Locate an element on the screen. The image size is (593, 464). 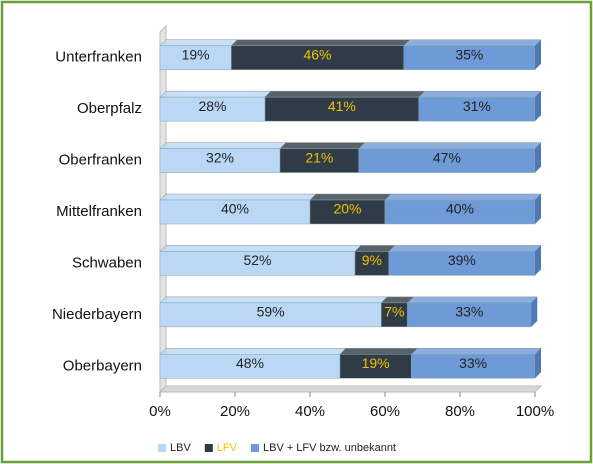
value-label: 48% is located at coordinates (250, 363).